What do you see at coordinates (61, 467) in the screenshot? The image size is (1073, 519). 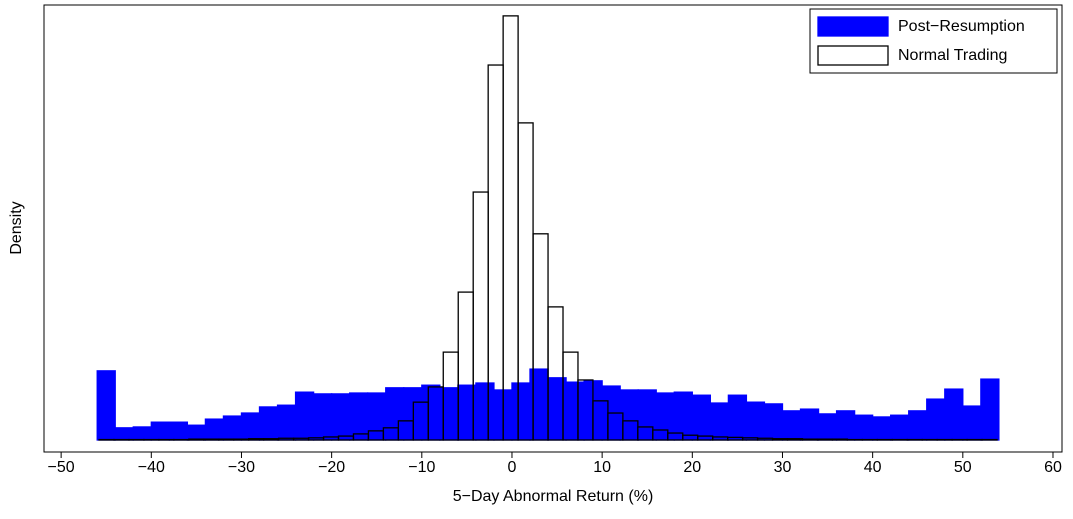 I see `x-tick-label: −50` at bounding box center [61, 467].